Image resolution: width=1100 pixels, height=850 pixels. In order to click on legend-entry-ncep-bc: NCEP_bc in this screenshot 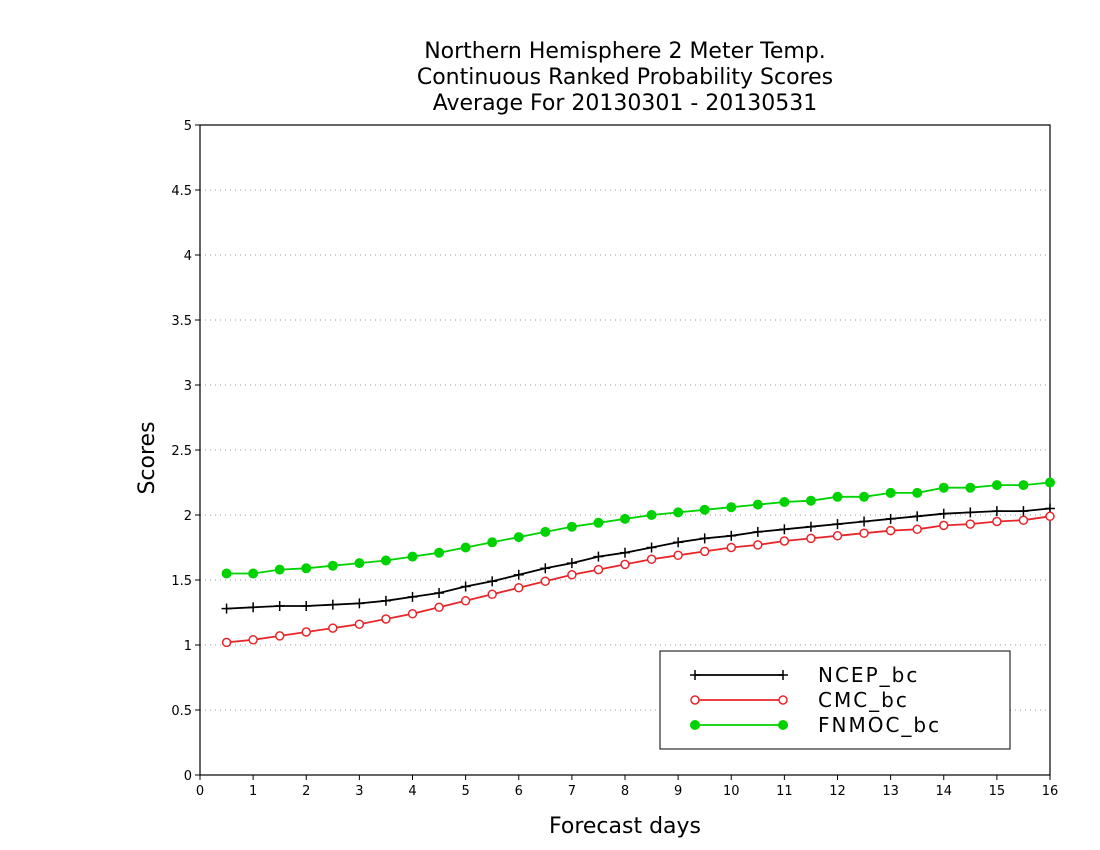, I will do `click(804, 675)`.